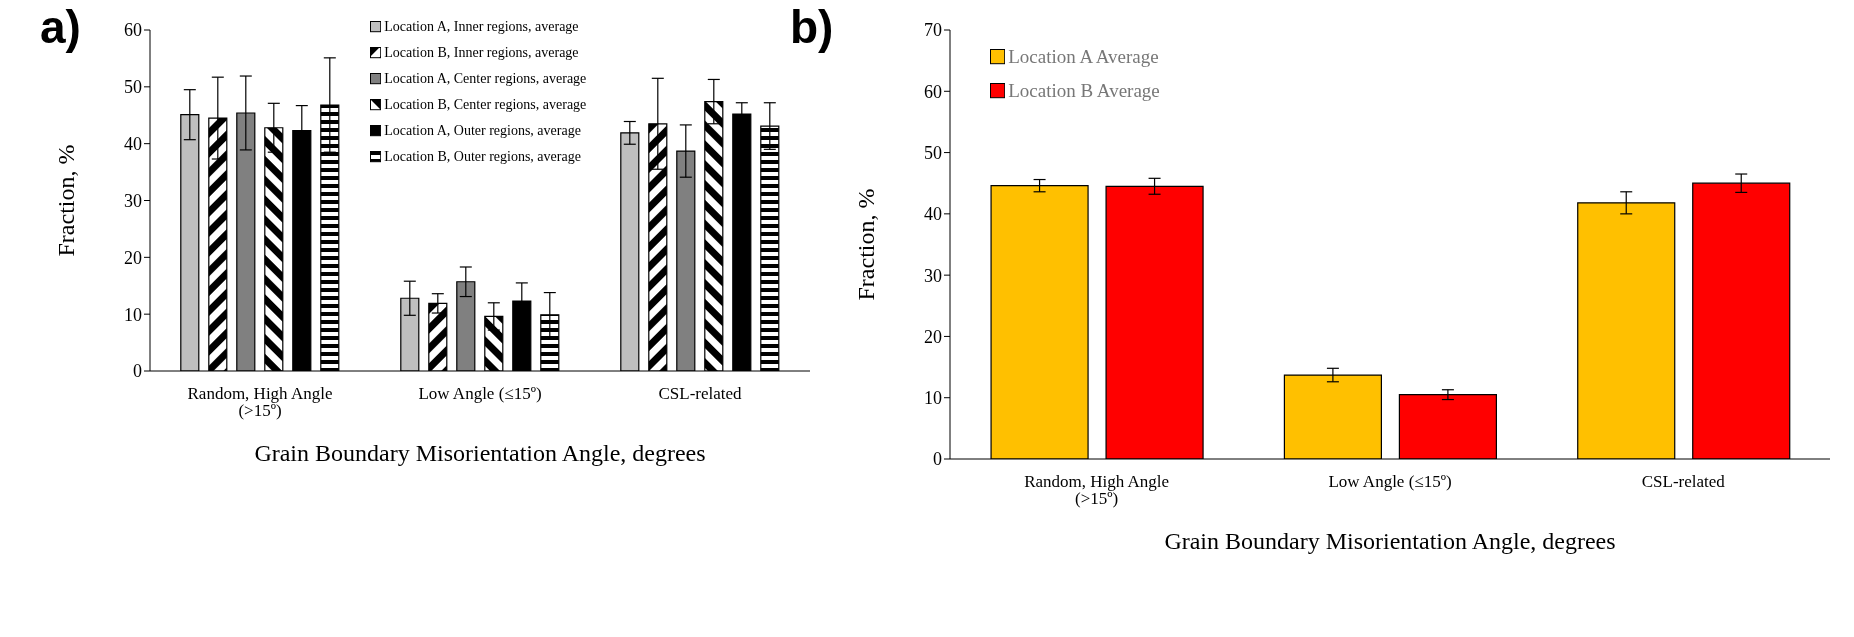  I want to click on chart-title: b), so click(812, 27).